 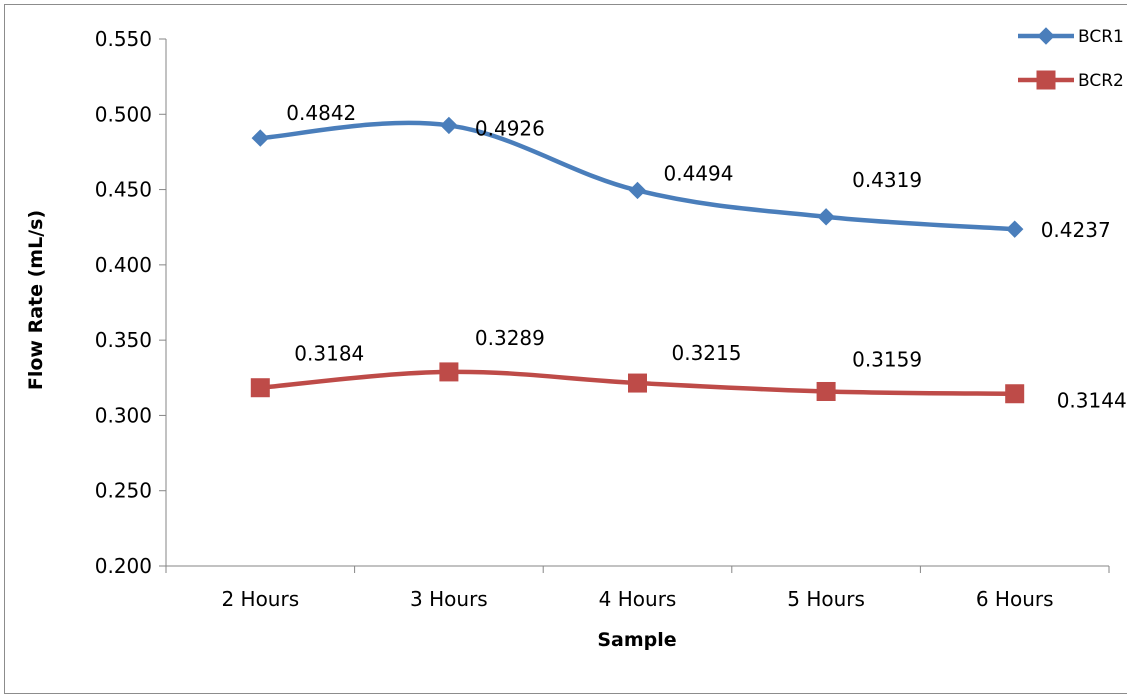 What do you see at coordinates (1015, 599) in the screenshot?
I see `x-tick-label: 6 Hours` at bounding box center [1015, 599].